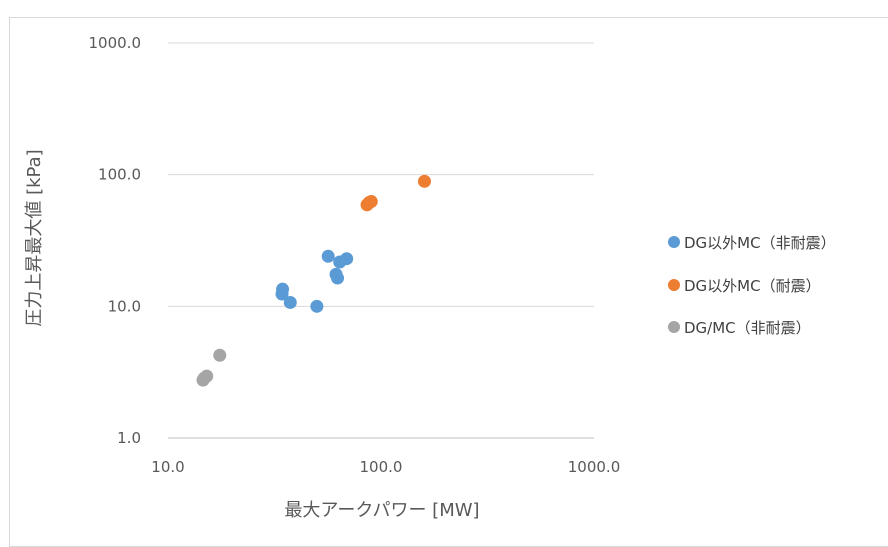  What do you see at coordinates (124, 306) in the screenshot?
I see `y-tick-label: 10.0` at bounding box center [124, 306].